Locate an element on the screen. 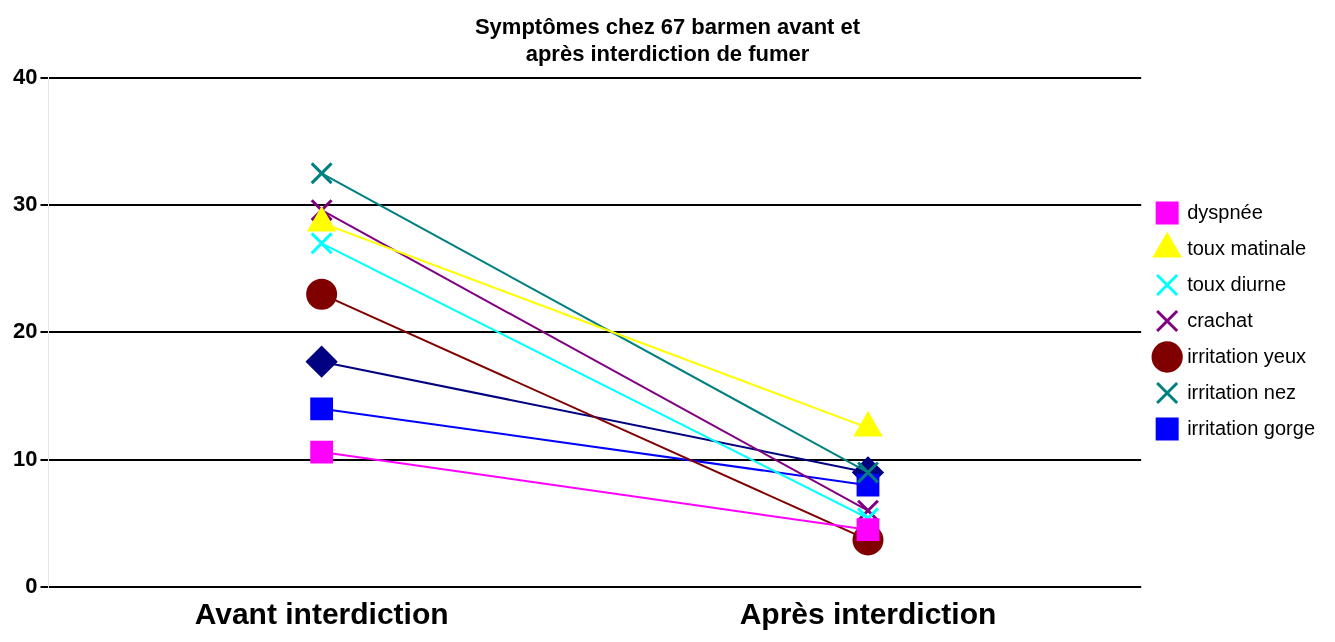  legend-label: irritation yeux is located at coordinates (1247, 355).